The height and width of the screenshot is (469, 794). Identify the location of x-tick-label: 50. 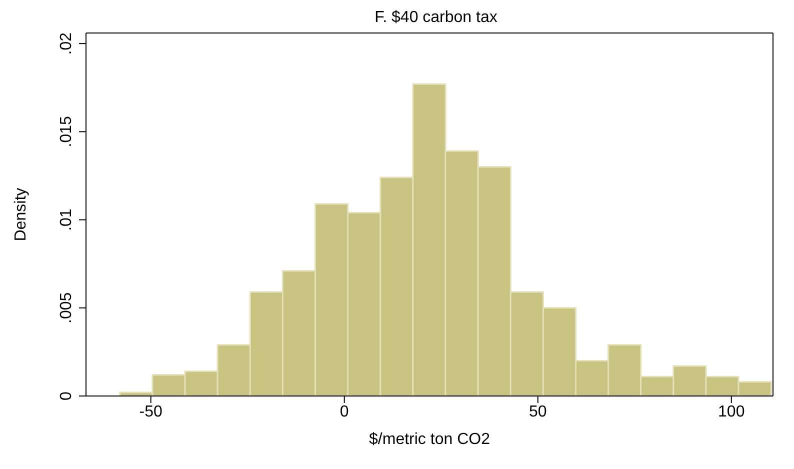
(537, 411).